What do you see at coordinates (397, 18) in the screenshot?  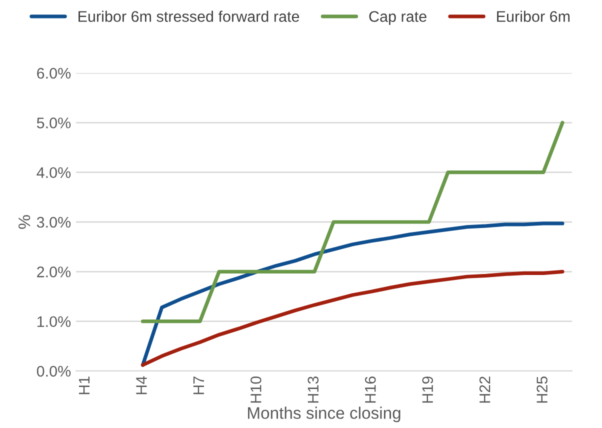 I see `legend-label: Cap rate` at bounding box center [397, 18].